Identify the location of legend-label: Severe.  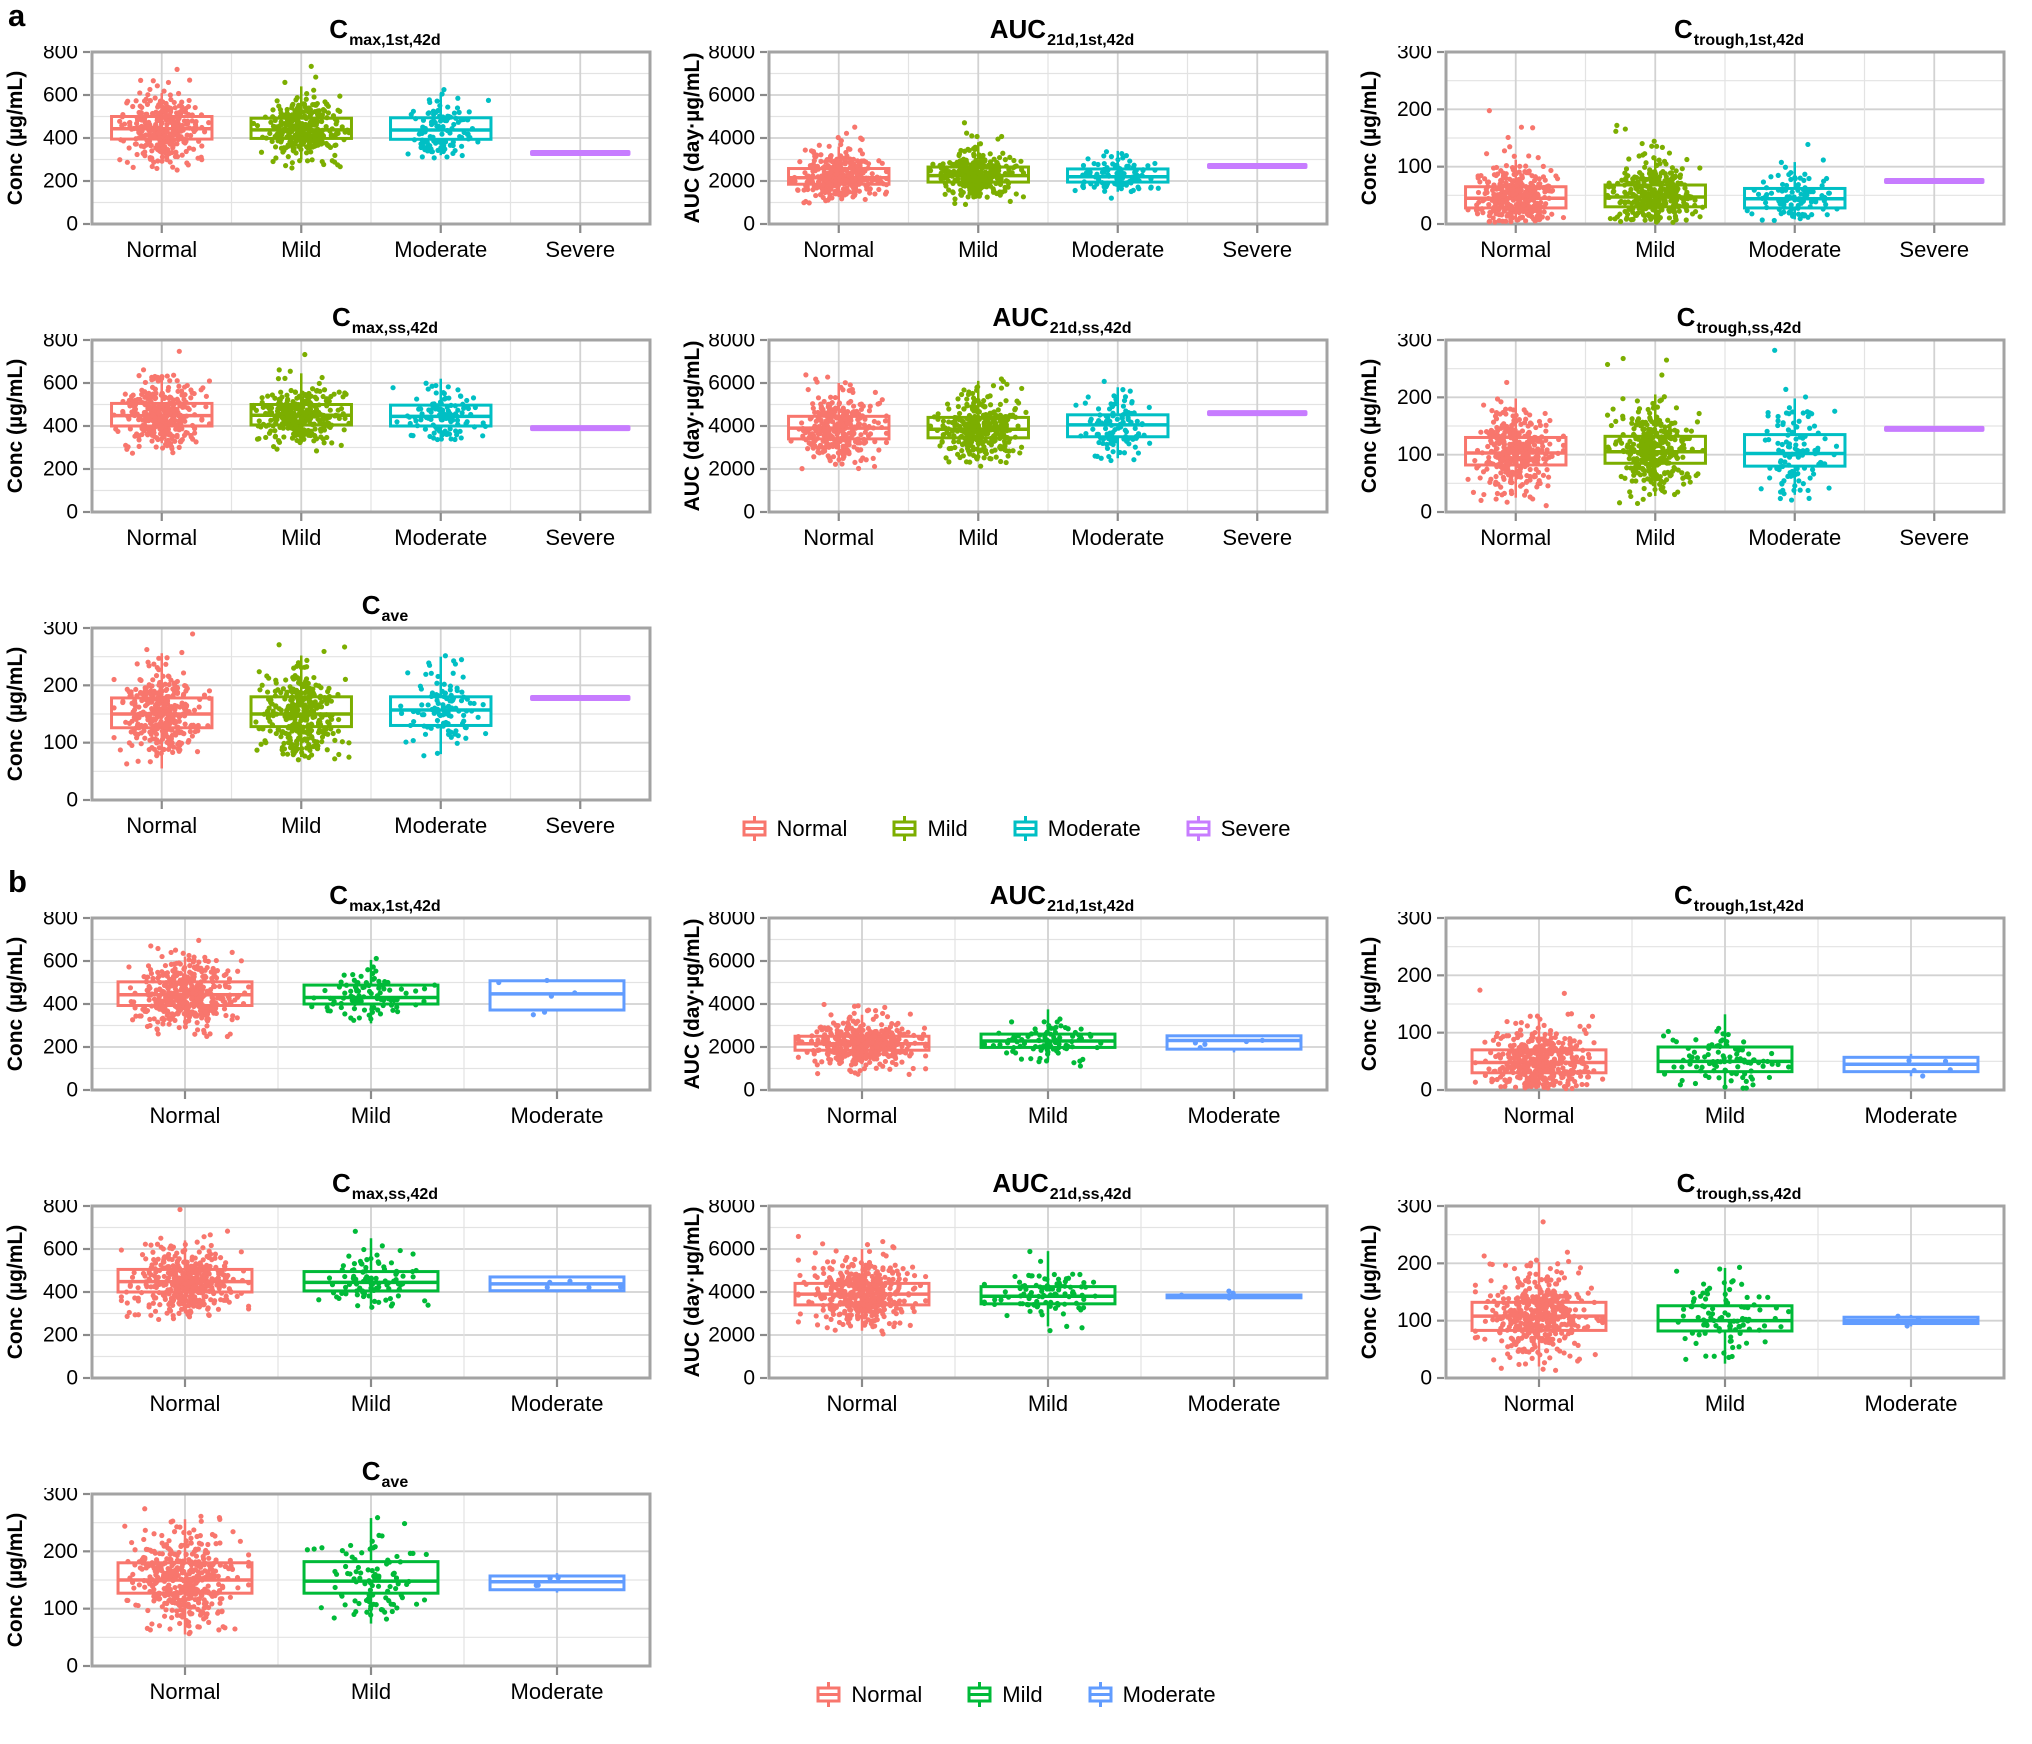
(1255, 828).